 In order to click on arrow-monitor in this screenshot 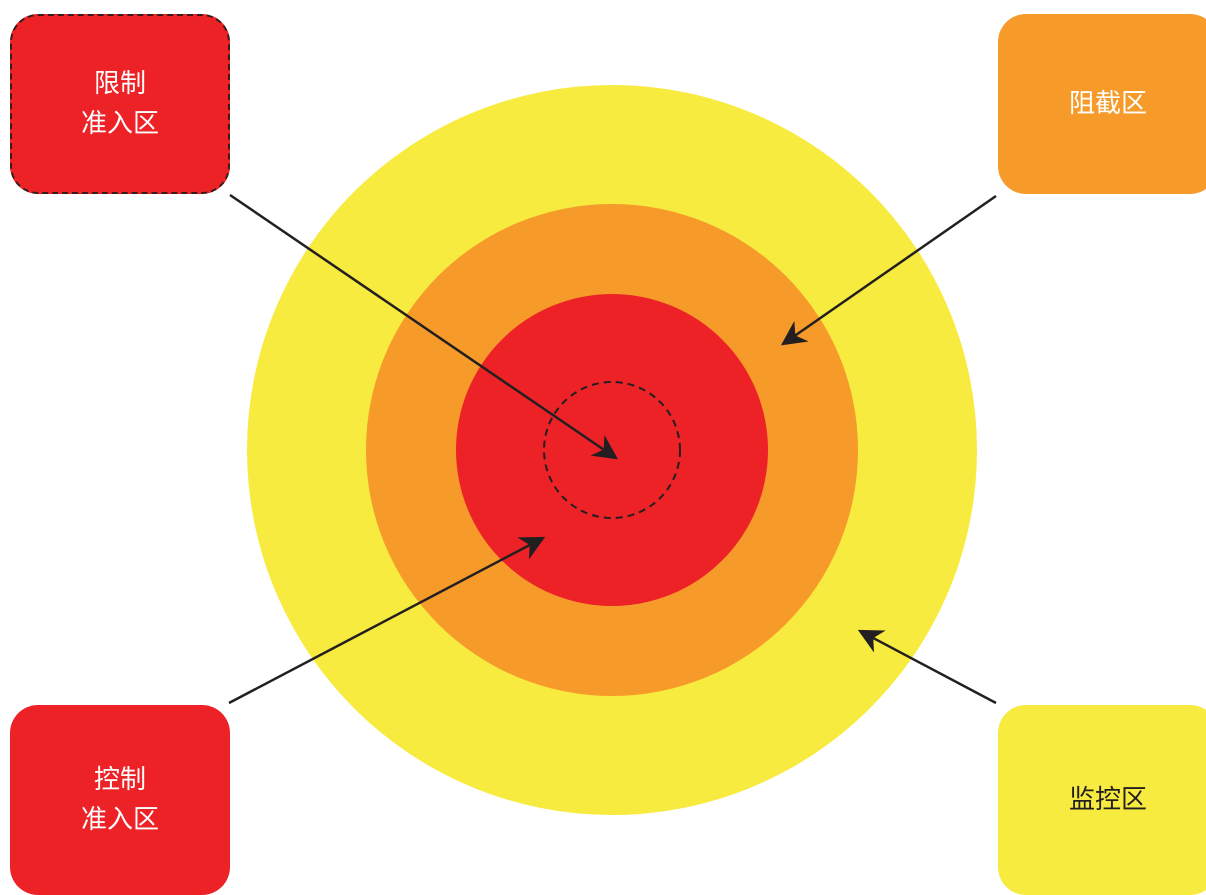, I will do `click(927, 667)`.